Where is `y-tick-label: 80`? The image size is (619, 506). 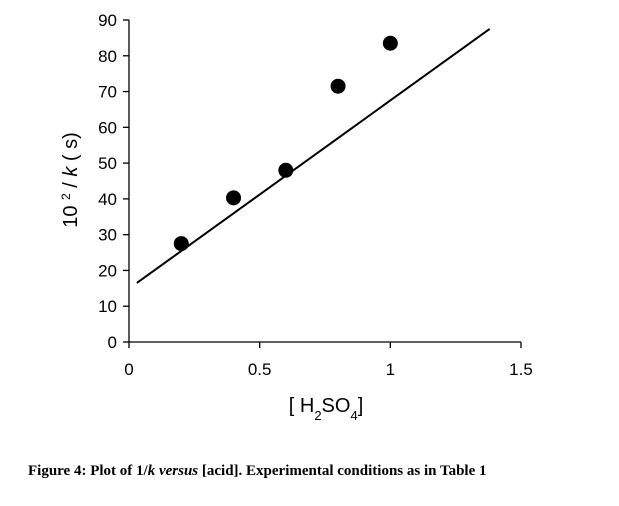 y-tick-label: 80 is located at coordinates (107, 56).